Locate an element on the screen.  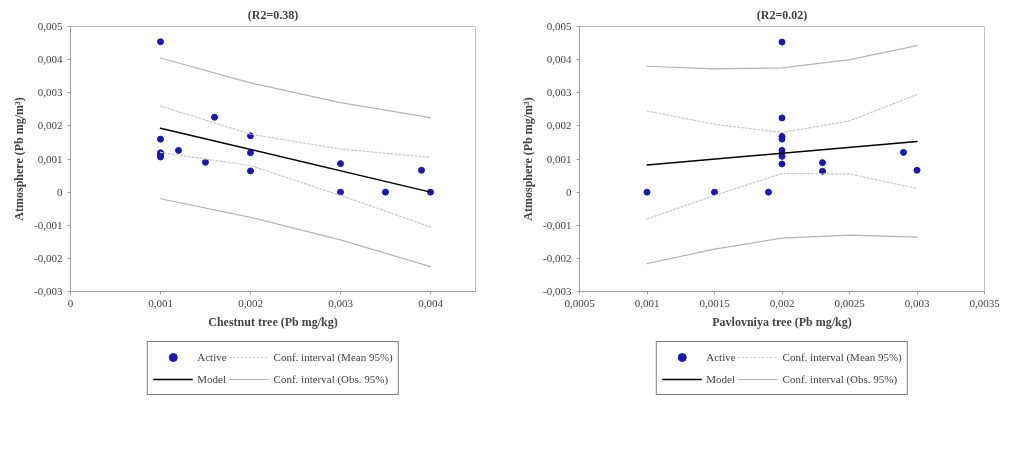
chart-title: (R2=0.02) is located at coordinates (782, 14).